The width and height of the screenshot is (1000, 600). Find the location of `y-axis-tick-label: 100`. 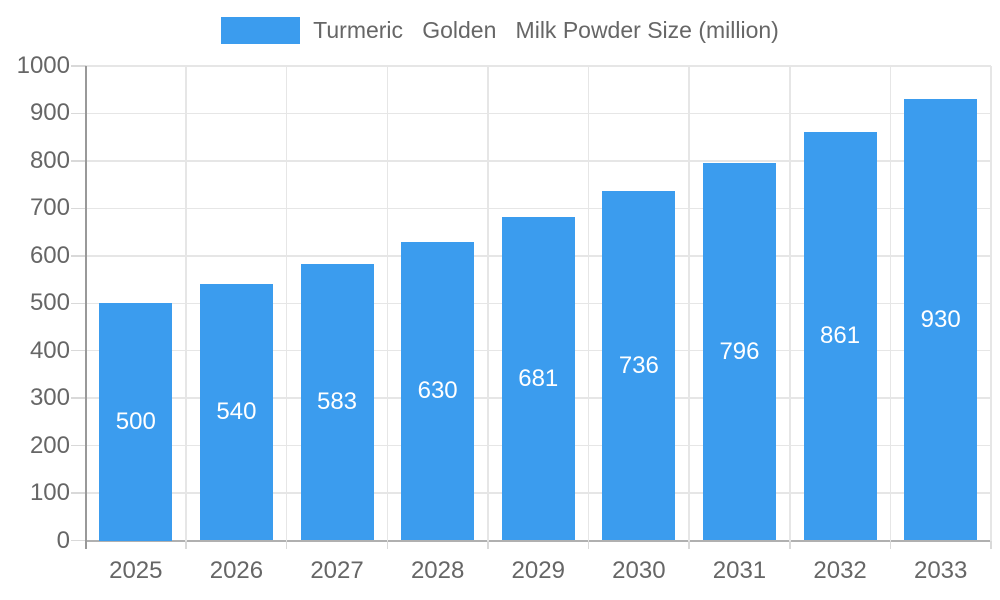

y-axis-tick-label: 100 is located at coordinates (49, 493).